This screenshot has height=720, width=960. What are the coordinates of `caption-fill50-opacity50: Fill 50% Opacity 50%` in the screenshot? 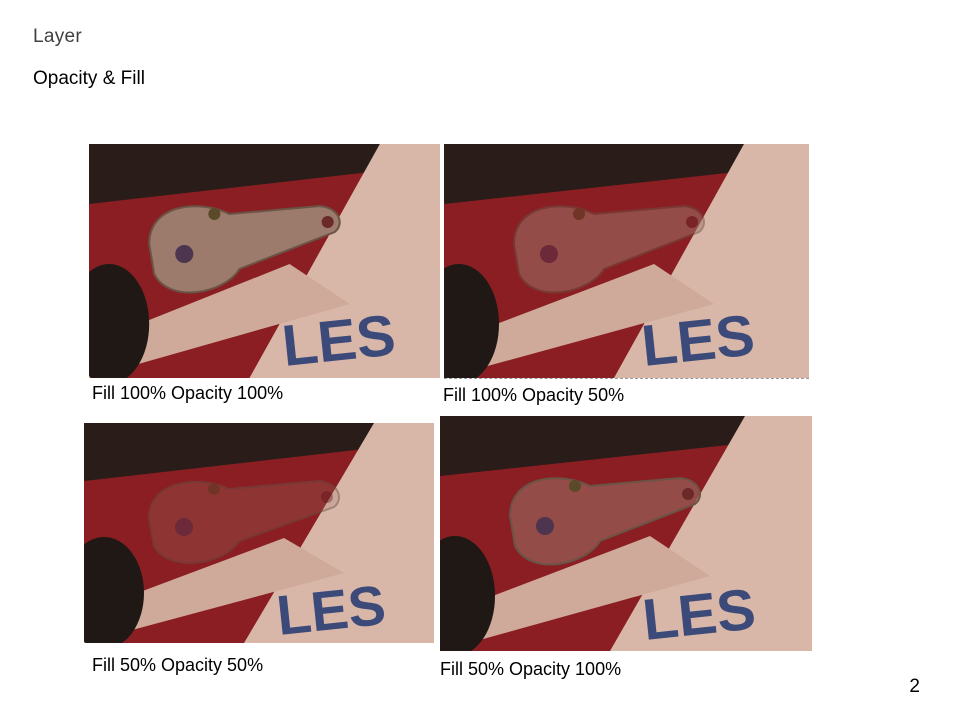 It's located at (178, 665).